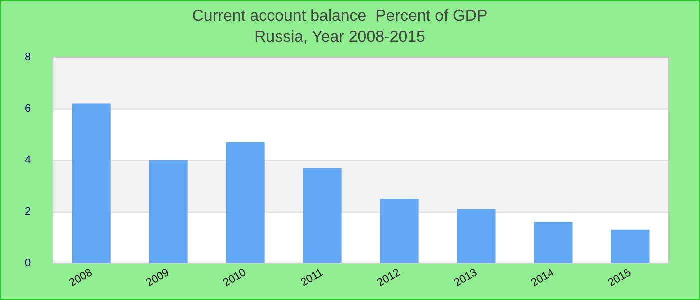 This screenshot has height=300, width=700. What do you see at coordinates (389, 278) in the screenshot?
I see `x-tick-label: 2012` at bounding box center [389, 278].